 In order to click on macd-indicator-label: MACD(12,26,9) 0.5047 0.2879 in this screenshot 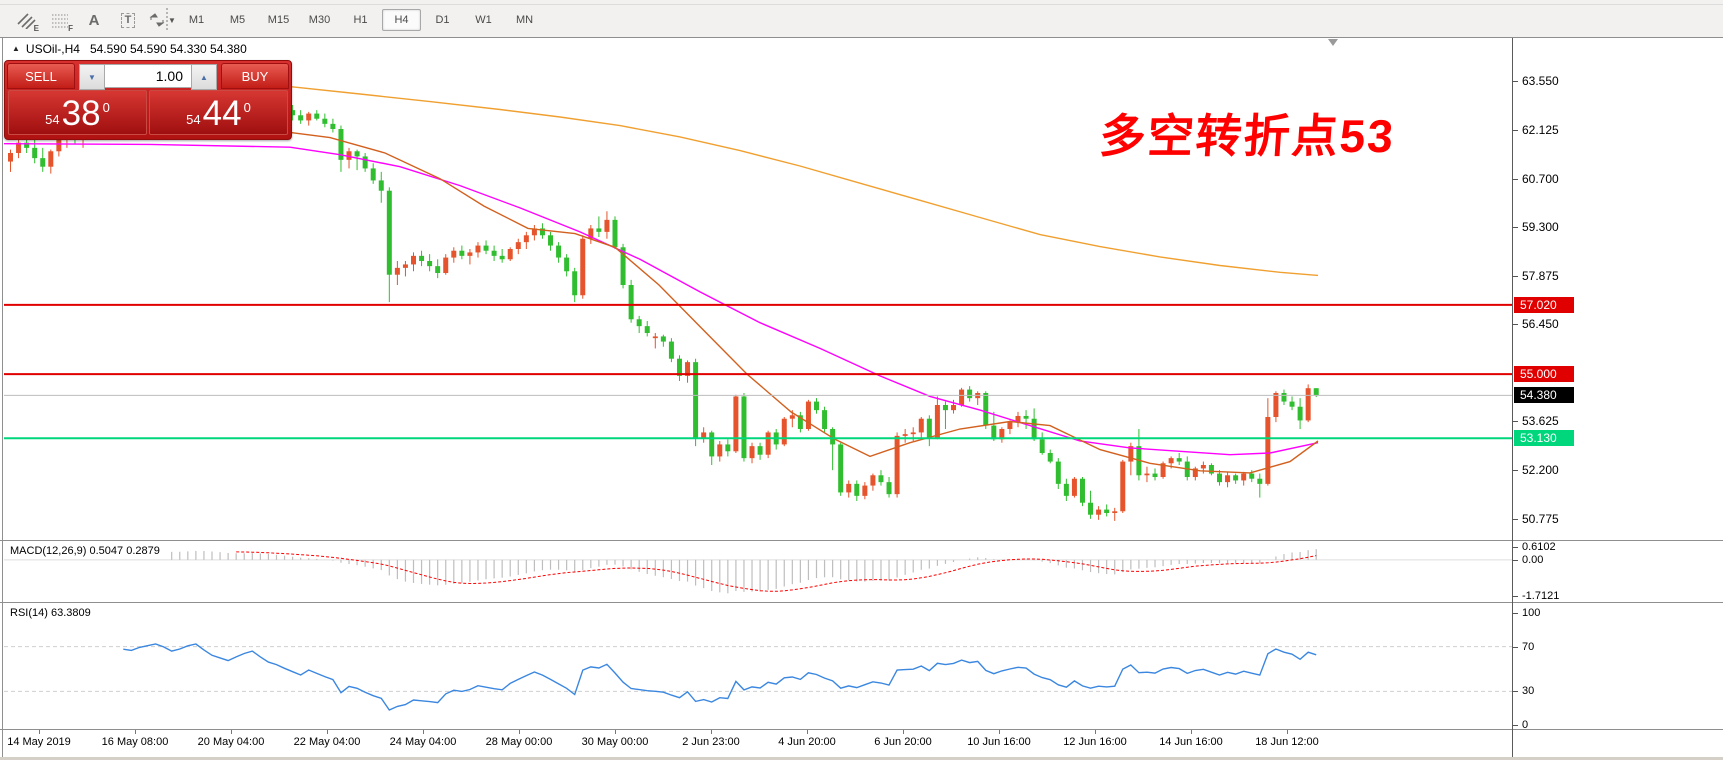, I will do `click(85, 551)`.